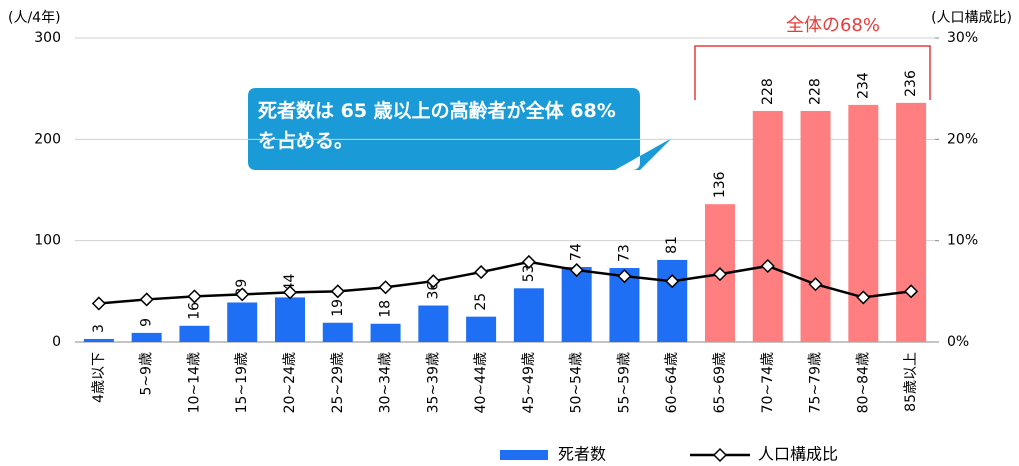 The image size is (1019, 466). I want to click on x-tick-label: 15~19歳, so click(242, 382).